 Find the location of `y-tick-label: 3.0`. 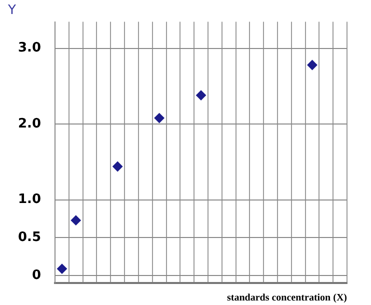

y-tick-label: 3.0 is located at coordinates (30, 48).